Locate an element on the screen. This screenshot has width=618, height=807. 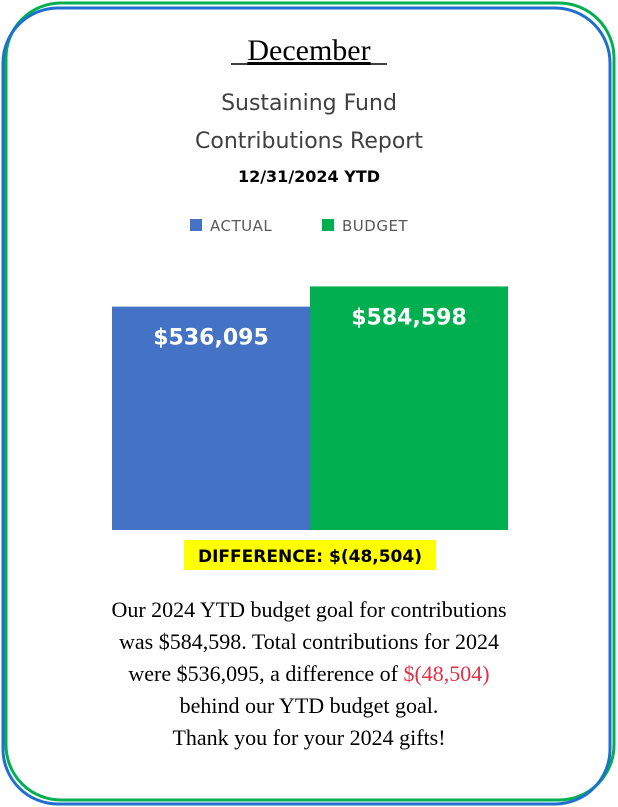
message-highlight: $(48,504) is located at coordinates (446, 673).